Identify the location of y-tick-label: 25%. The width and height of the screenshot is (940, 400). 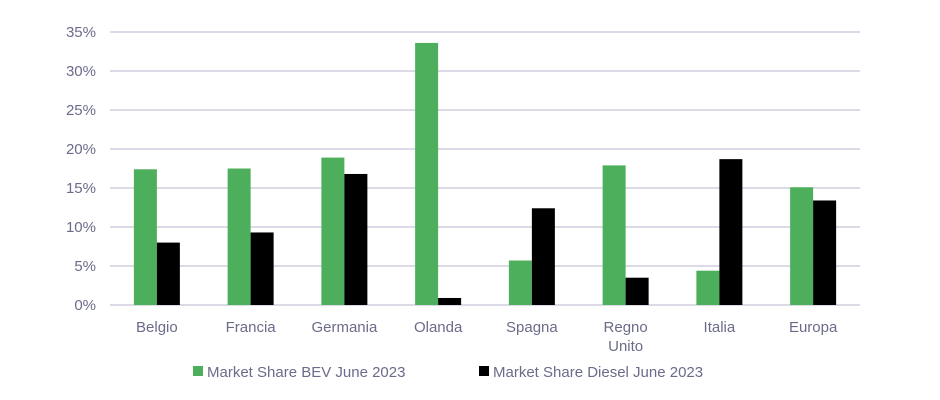
(81, 110).